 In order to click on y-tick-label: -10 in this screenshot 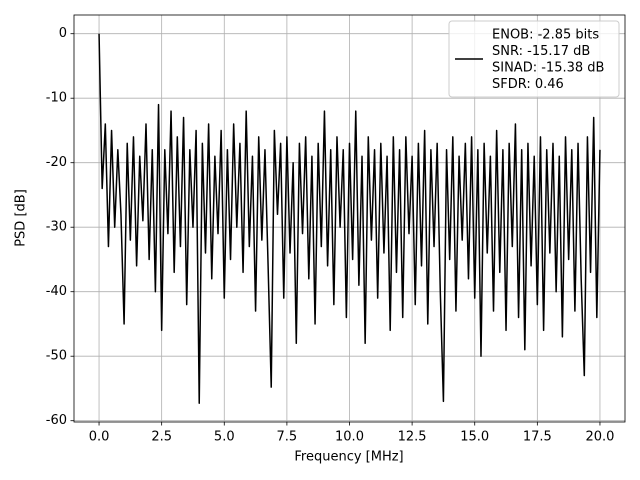, I will do `click(56, 98)`.